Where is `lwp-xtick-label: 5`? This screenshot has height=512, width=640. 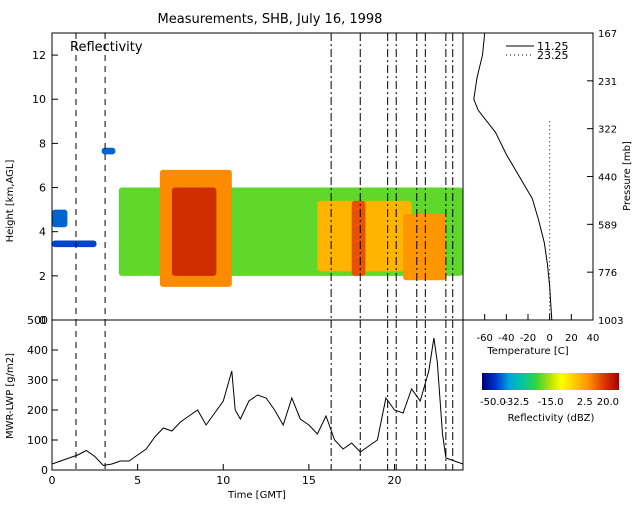
lwp-xtick-label: 5 is located at coordinates (137, 480).